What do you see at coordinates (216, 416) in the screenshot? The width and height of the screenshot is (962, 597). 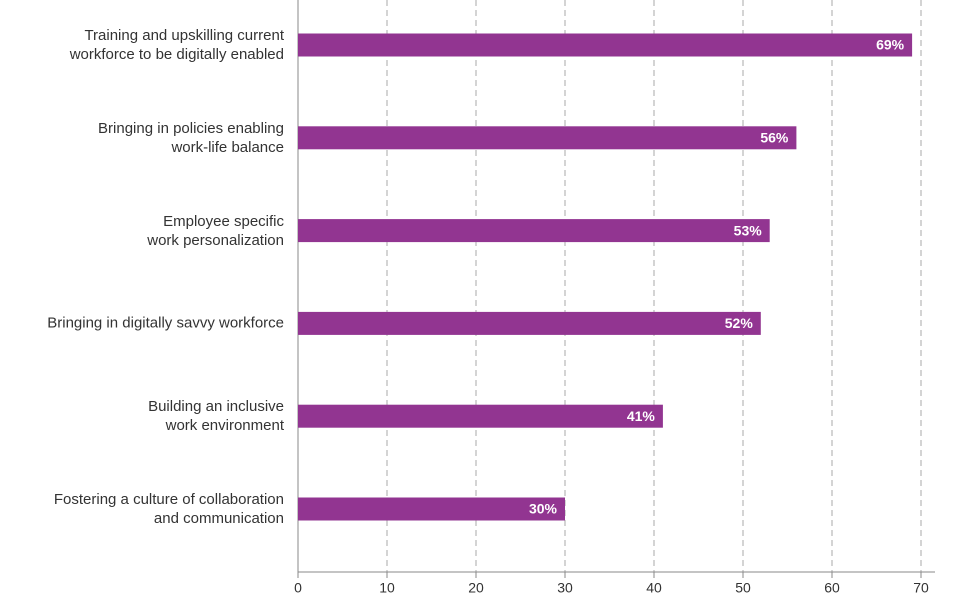 I see `y-tick-label: Building an inclusive work environment` at bounding box center [216, 416].